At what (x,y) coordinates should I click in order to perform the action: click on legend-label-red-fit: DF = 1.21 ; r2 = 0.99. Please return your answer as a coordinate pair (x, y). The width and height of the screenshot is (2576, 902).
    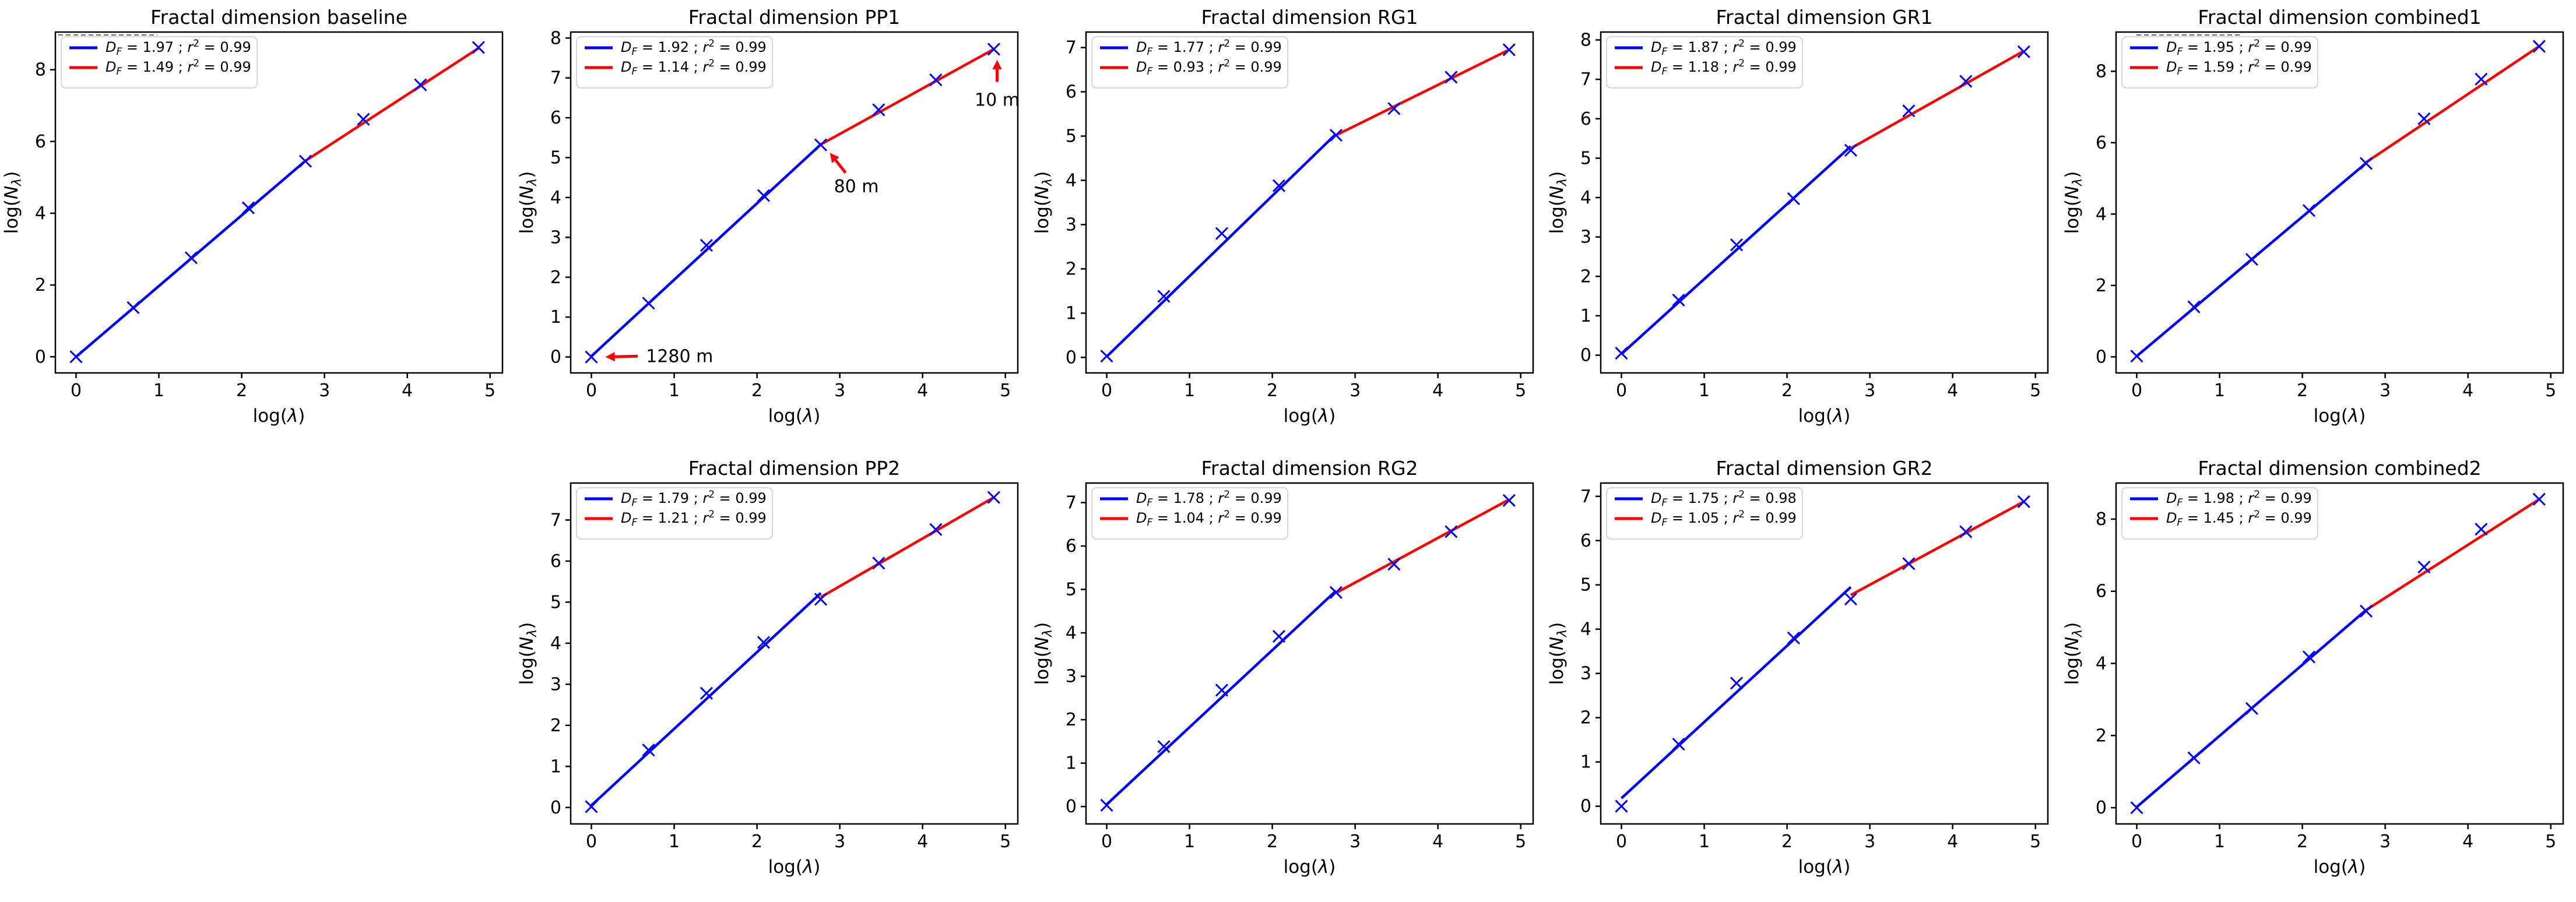
    Looking at the image, I should click on (694, 518).